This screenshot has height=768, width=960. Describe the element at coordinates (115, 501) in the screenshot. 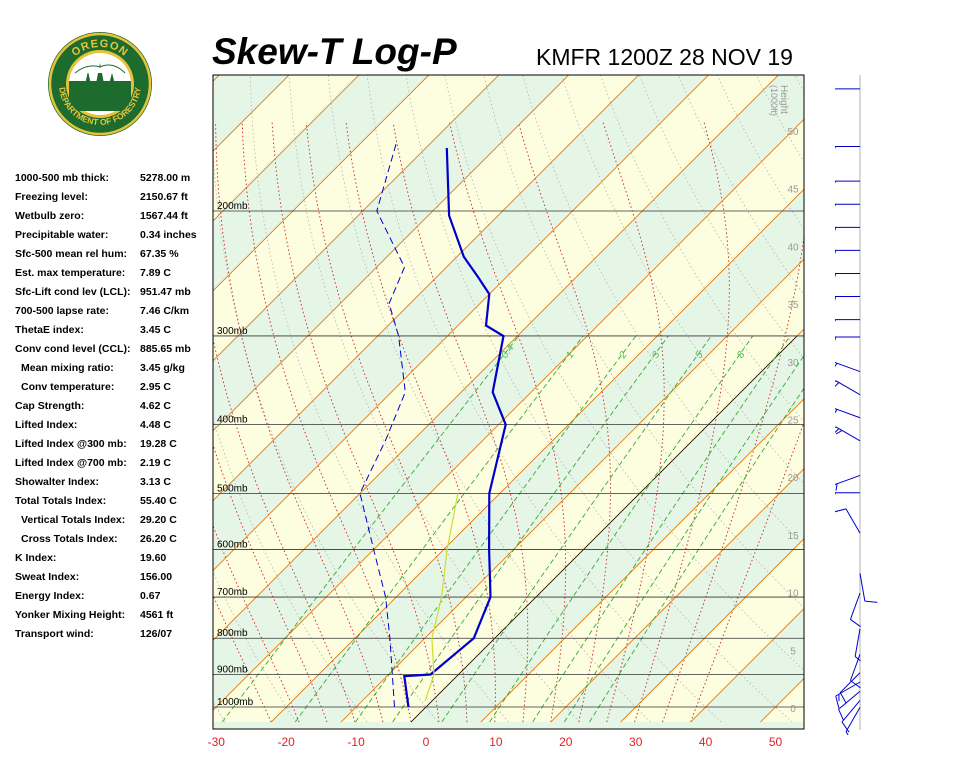

I see `index-row: Total Totals Index: 55.40 C` at that location.